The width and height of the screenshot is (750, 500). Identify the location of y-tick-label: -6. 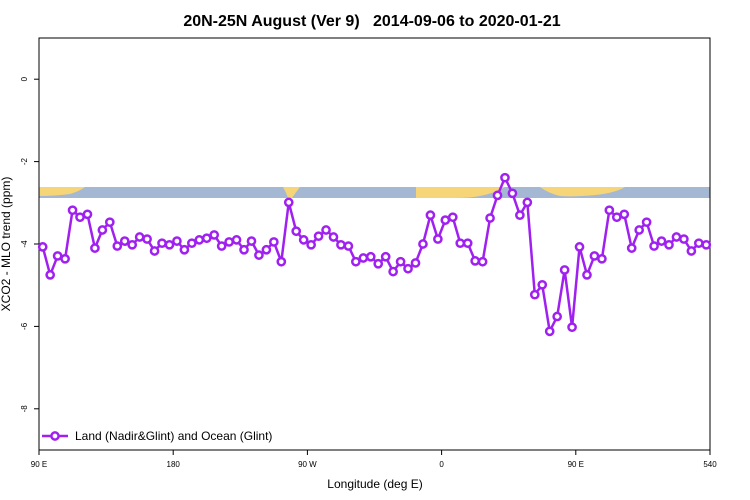
(24, 326).